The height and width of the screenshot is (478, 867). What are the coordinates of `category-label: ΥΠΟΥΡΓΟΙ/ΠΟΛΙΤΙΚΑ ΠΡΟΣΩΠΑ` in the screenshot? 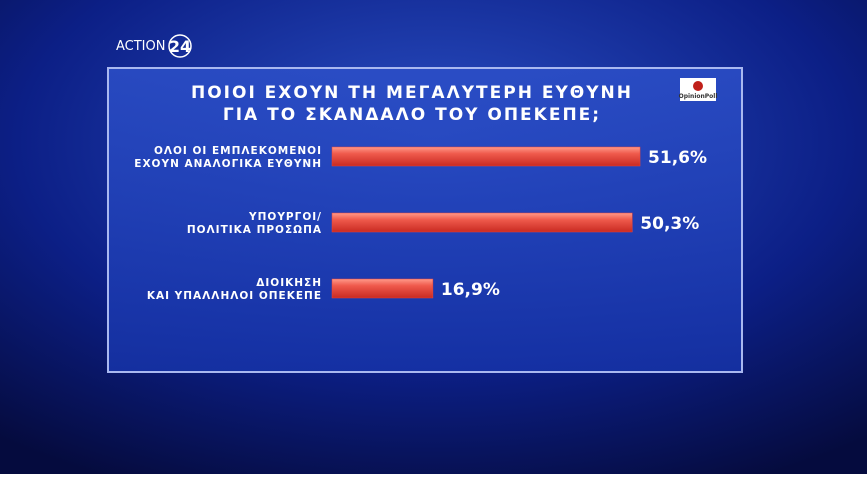 It's located at (254, 223).